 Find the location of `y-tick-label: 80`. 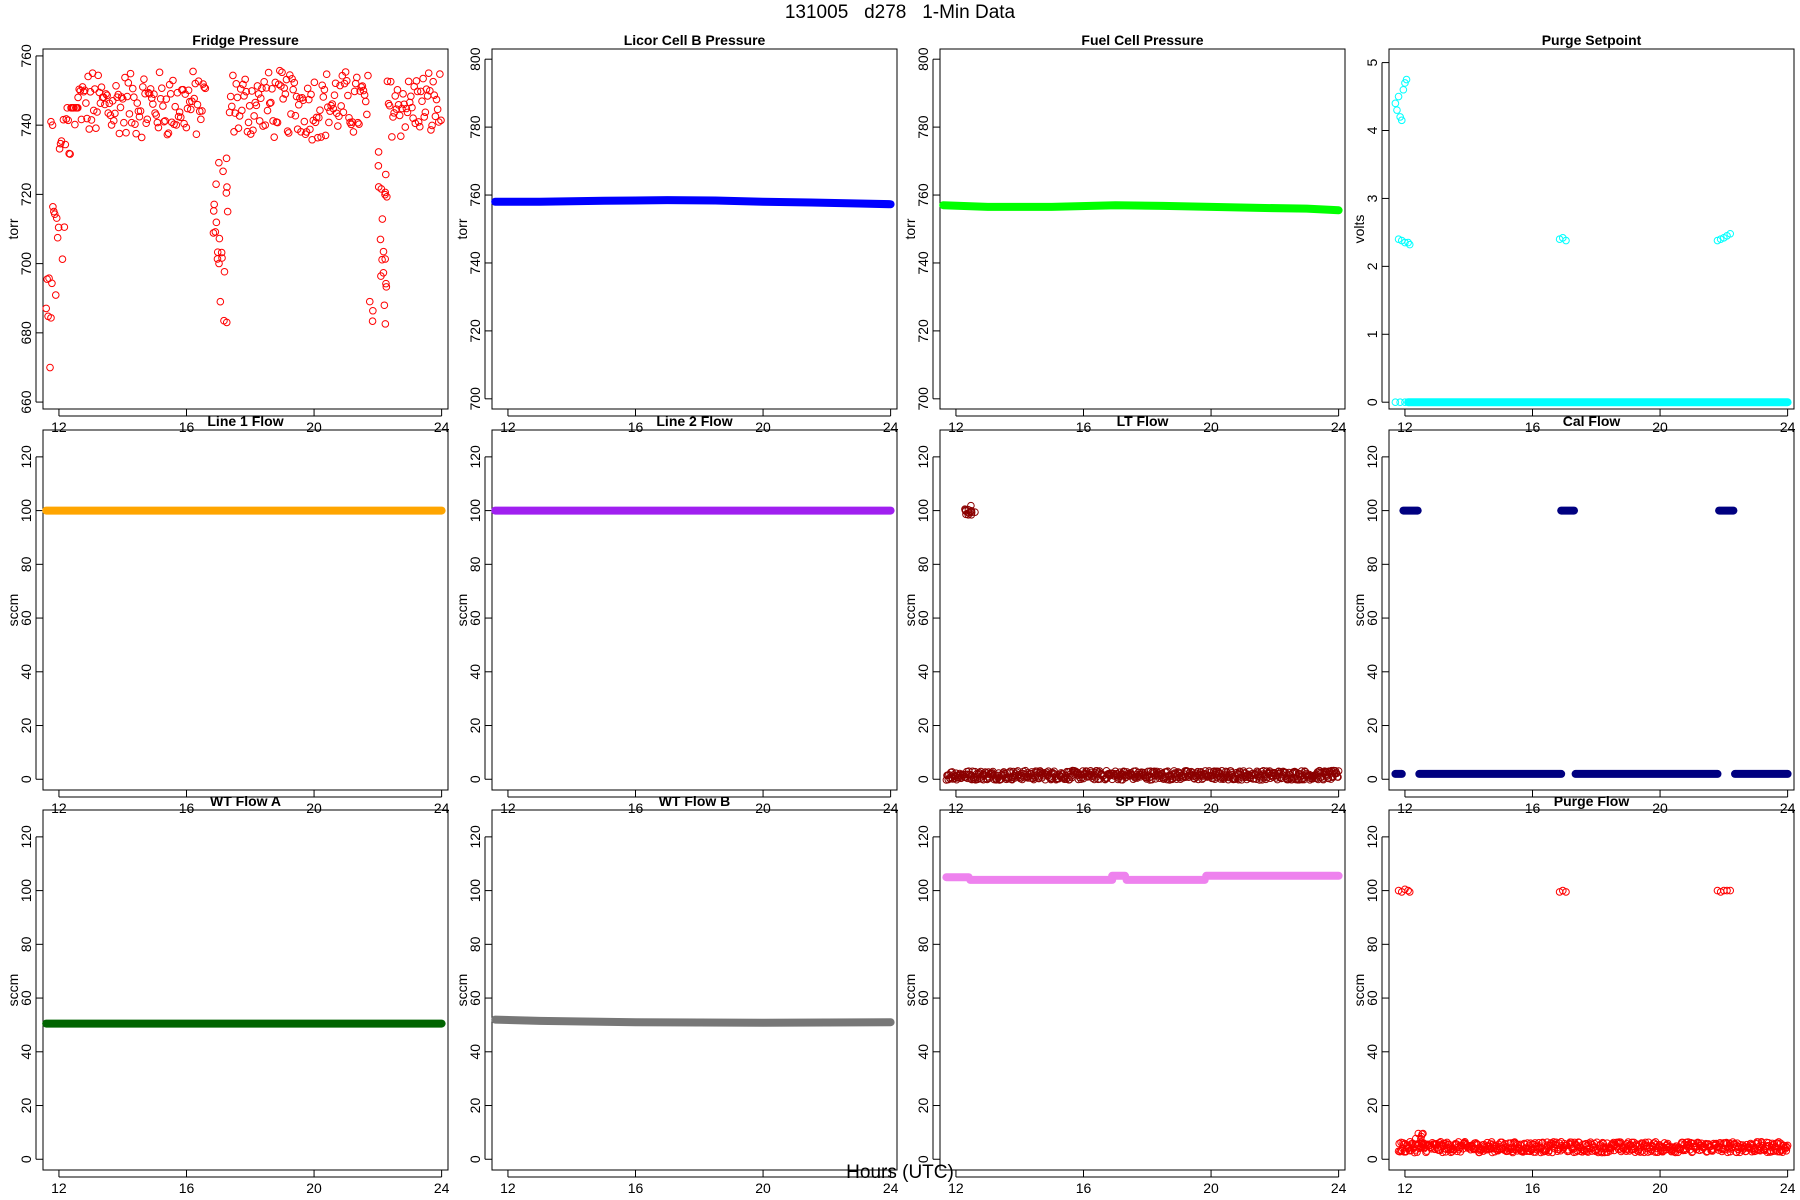

y-tick-label: 80 is located at coordinates (475, 564).